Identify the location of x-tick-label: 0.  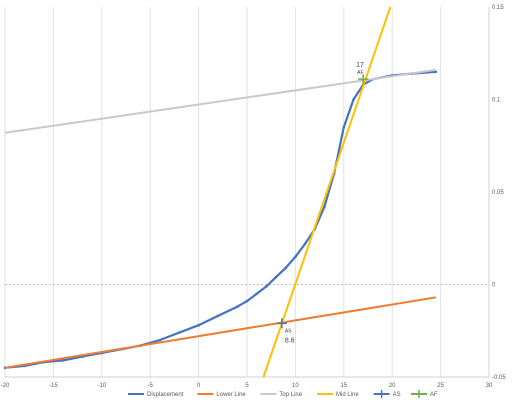
(199, 386).